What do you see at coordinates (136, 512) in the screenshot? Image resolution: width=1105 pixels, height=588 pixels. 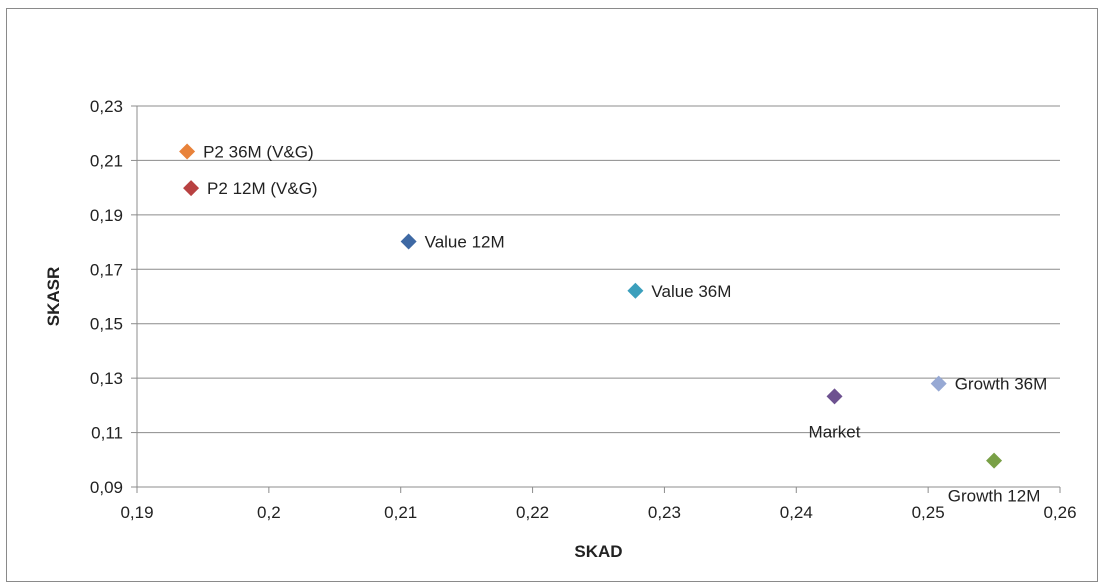 I see `x-tick-label: 0,19` at bounding box center [136, 512].